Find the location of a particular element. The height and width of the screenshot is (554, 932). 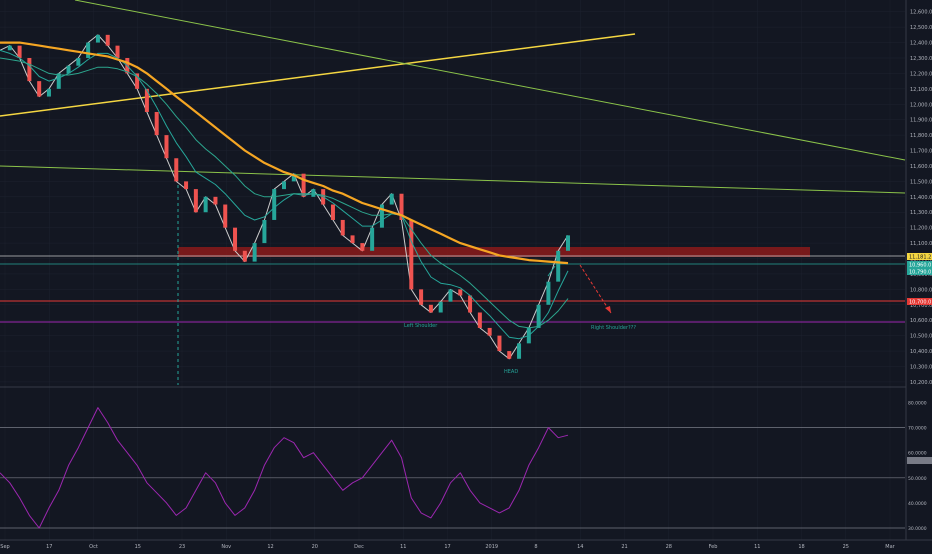

price-tick-label: 11,400.0 is located at coordinates (921, 198).